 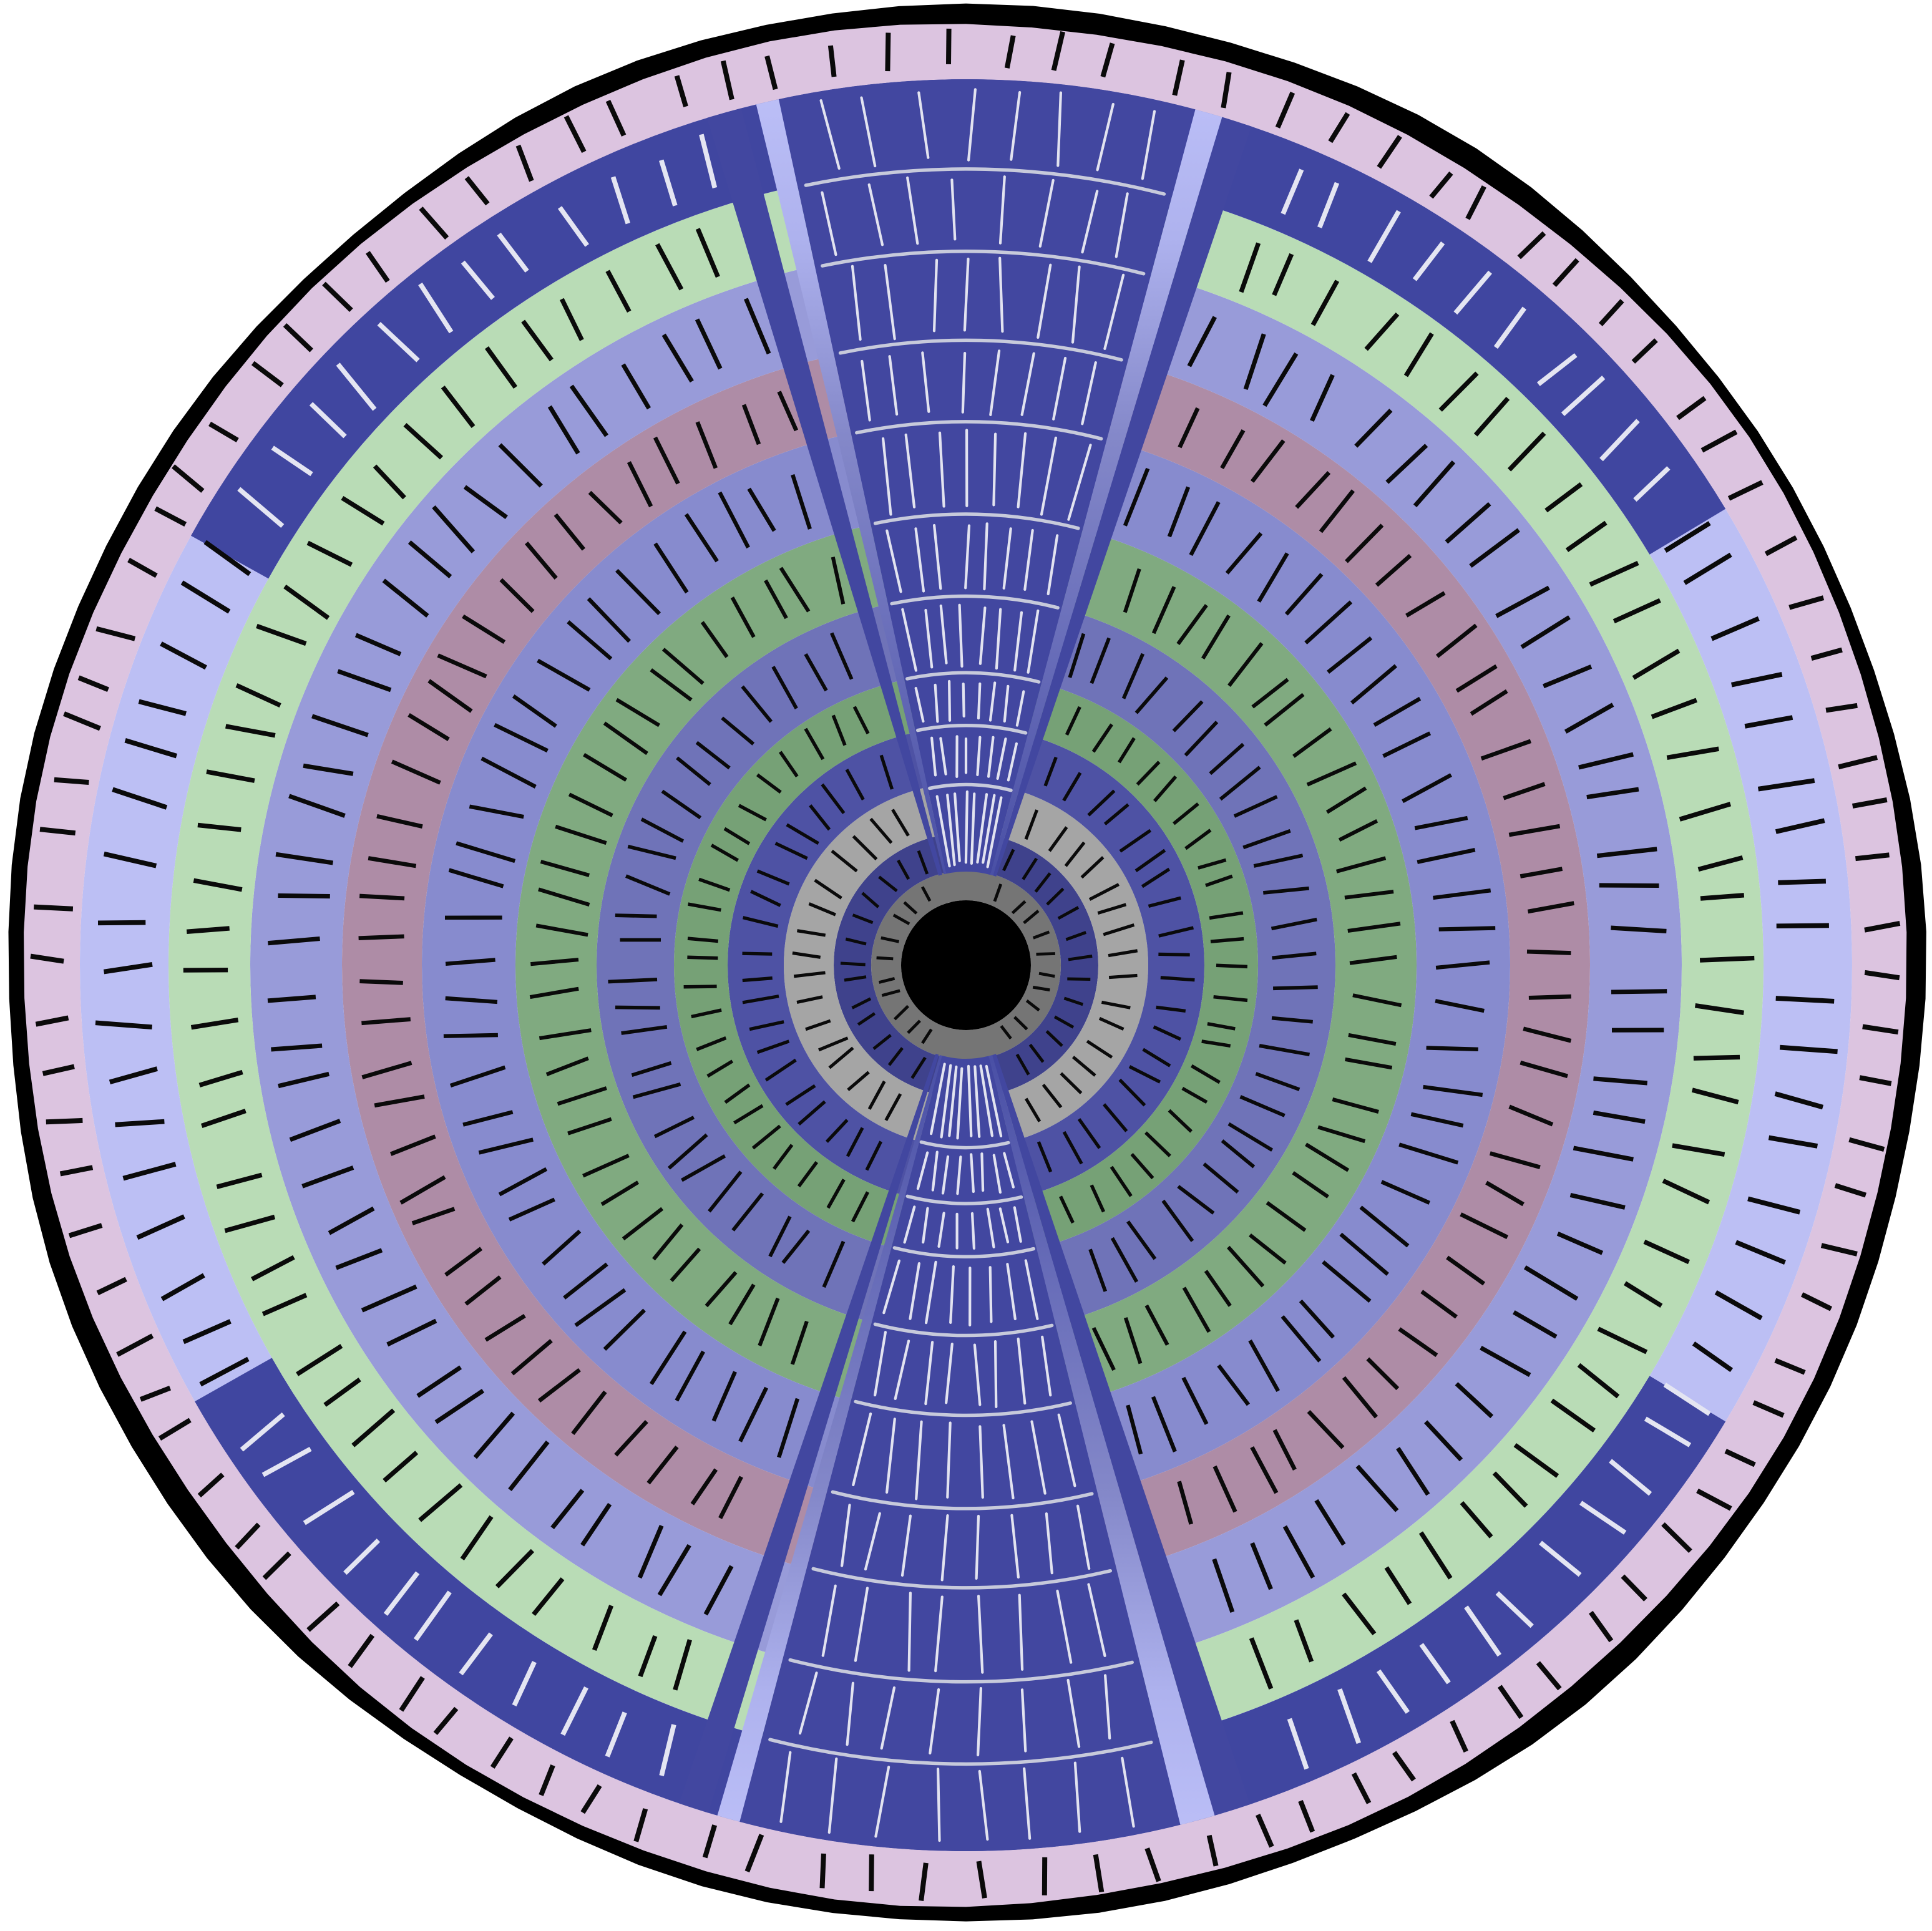 What do you see at coordinates (973, 677) in the screenshot?
I see `wedge-top-arc-divider` at bounding box center [973, 677].